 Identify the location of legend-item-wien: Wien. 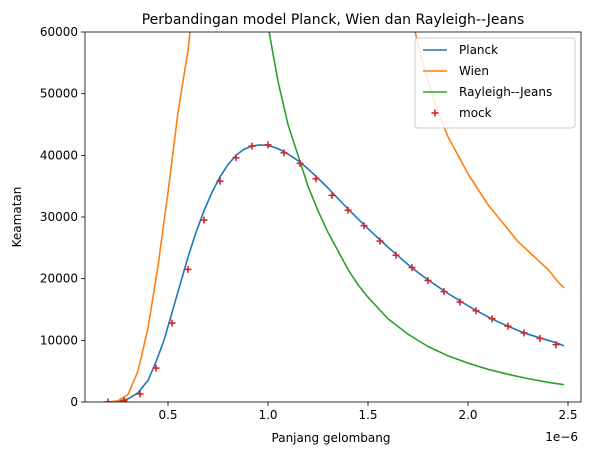
(456, 71).